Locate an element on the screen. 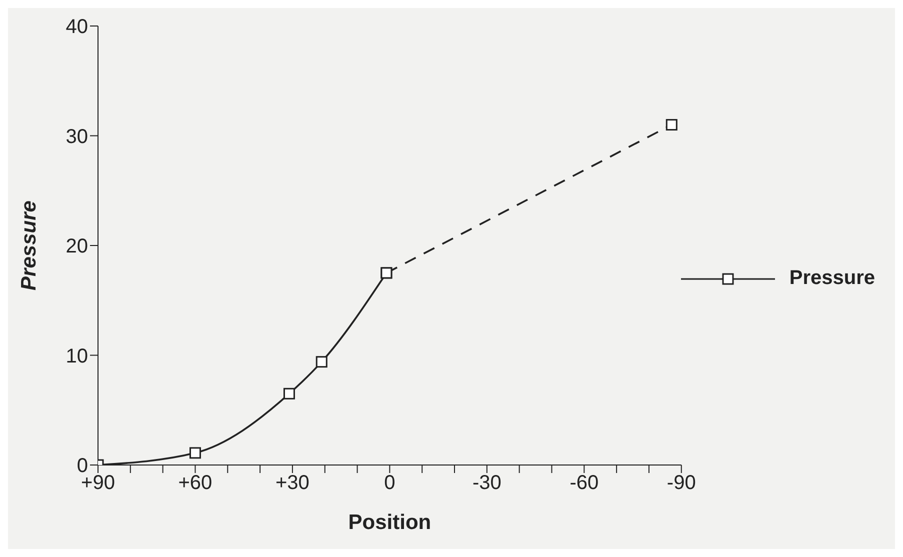 This screenshot has width=903, height=557. y-tick-label: 30 is located at coordinates (77, 137).